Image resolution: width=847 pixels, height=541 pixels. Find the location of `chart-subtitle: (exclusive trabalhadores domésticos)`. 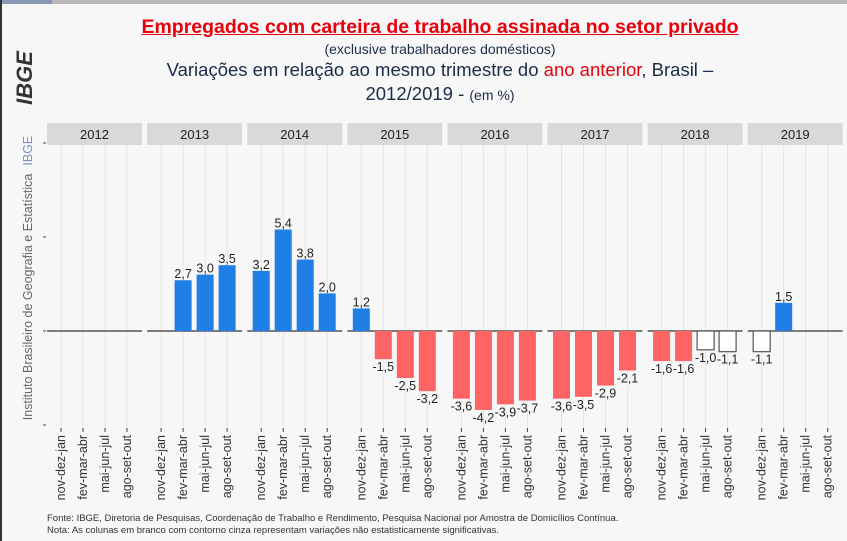

chart-subtitle: (exclusive trabalhadores domésticos) is located at coordinates (440, 49).